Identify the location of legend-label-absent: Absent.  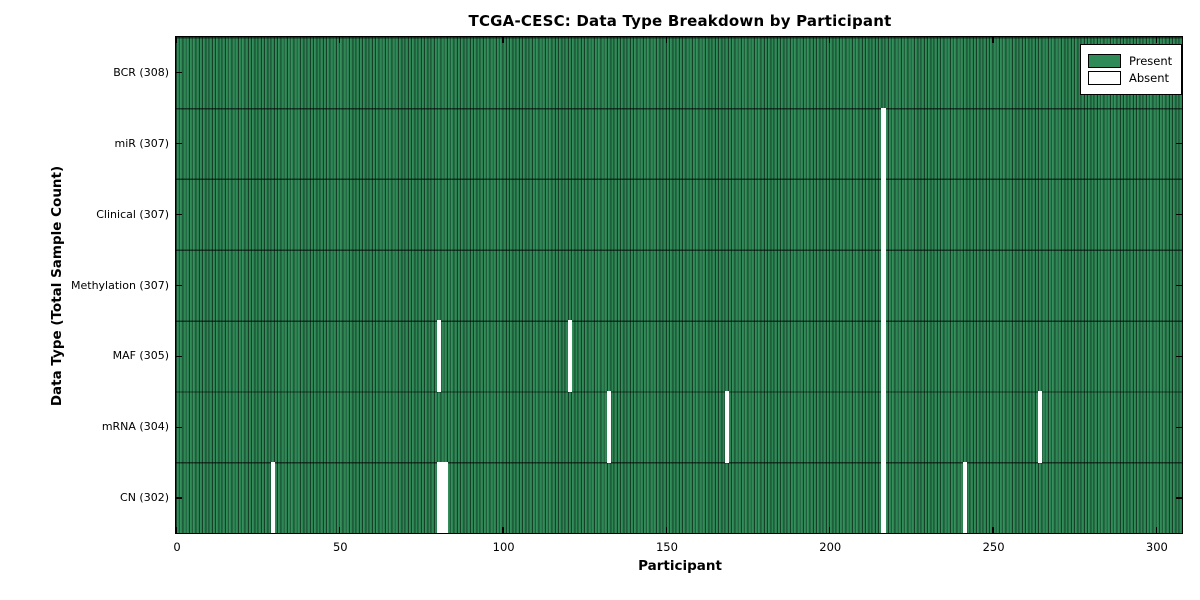
(1149, 78).